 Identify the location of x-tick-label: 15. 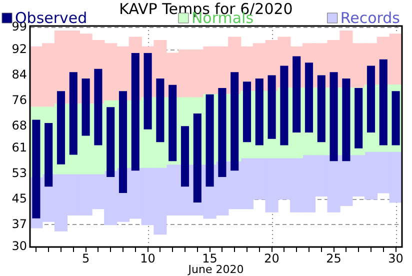
(210, 258).